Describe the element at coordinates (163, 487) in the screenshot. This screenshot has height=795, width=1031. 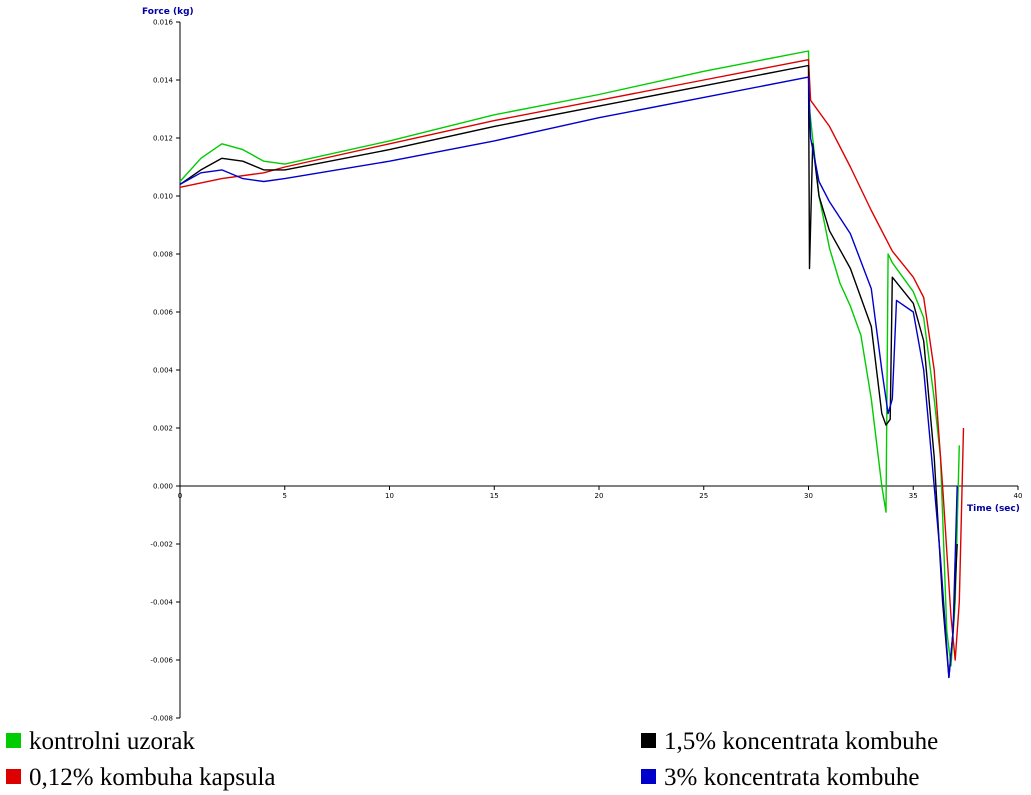
I see `y-tick-label: 0.000` at that location.